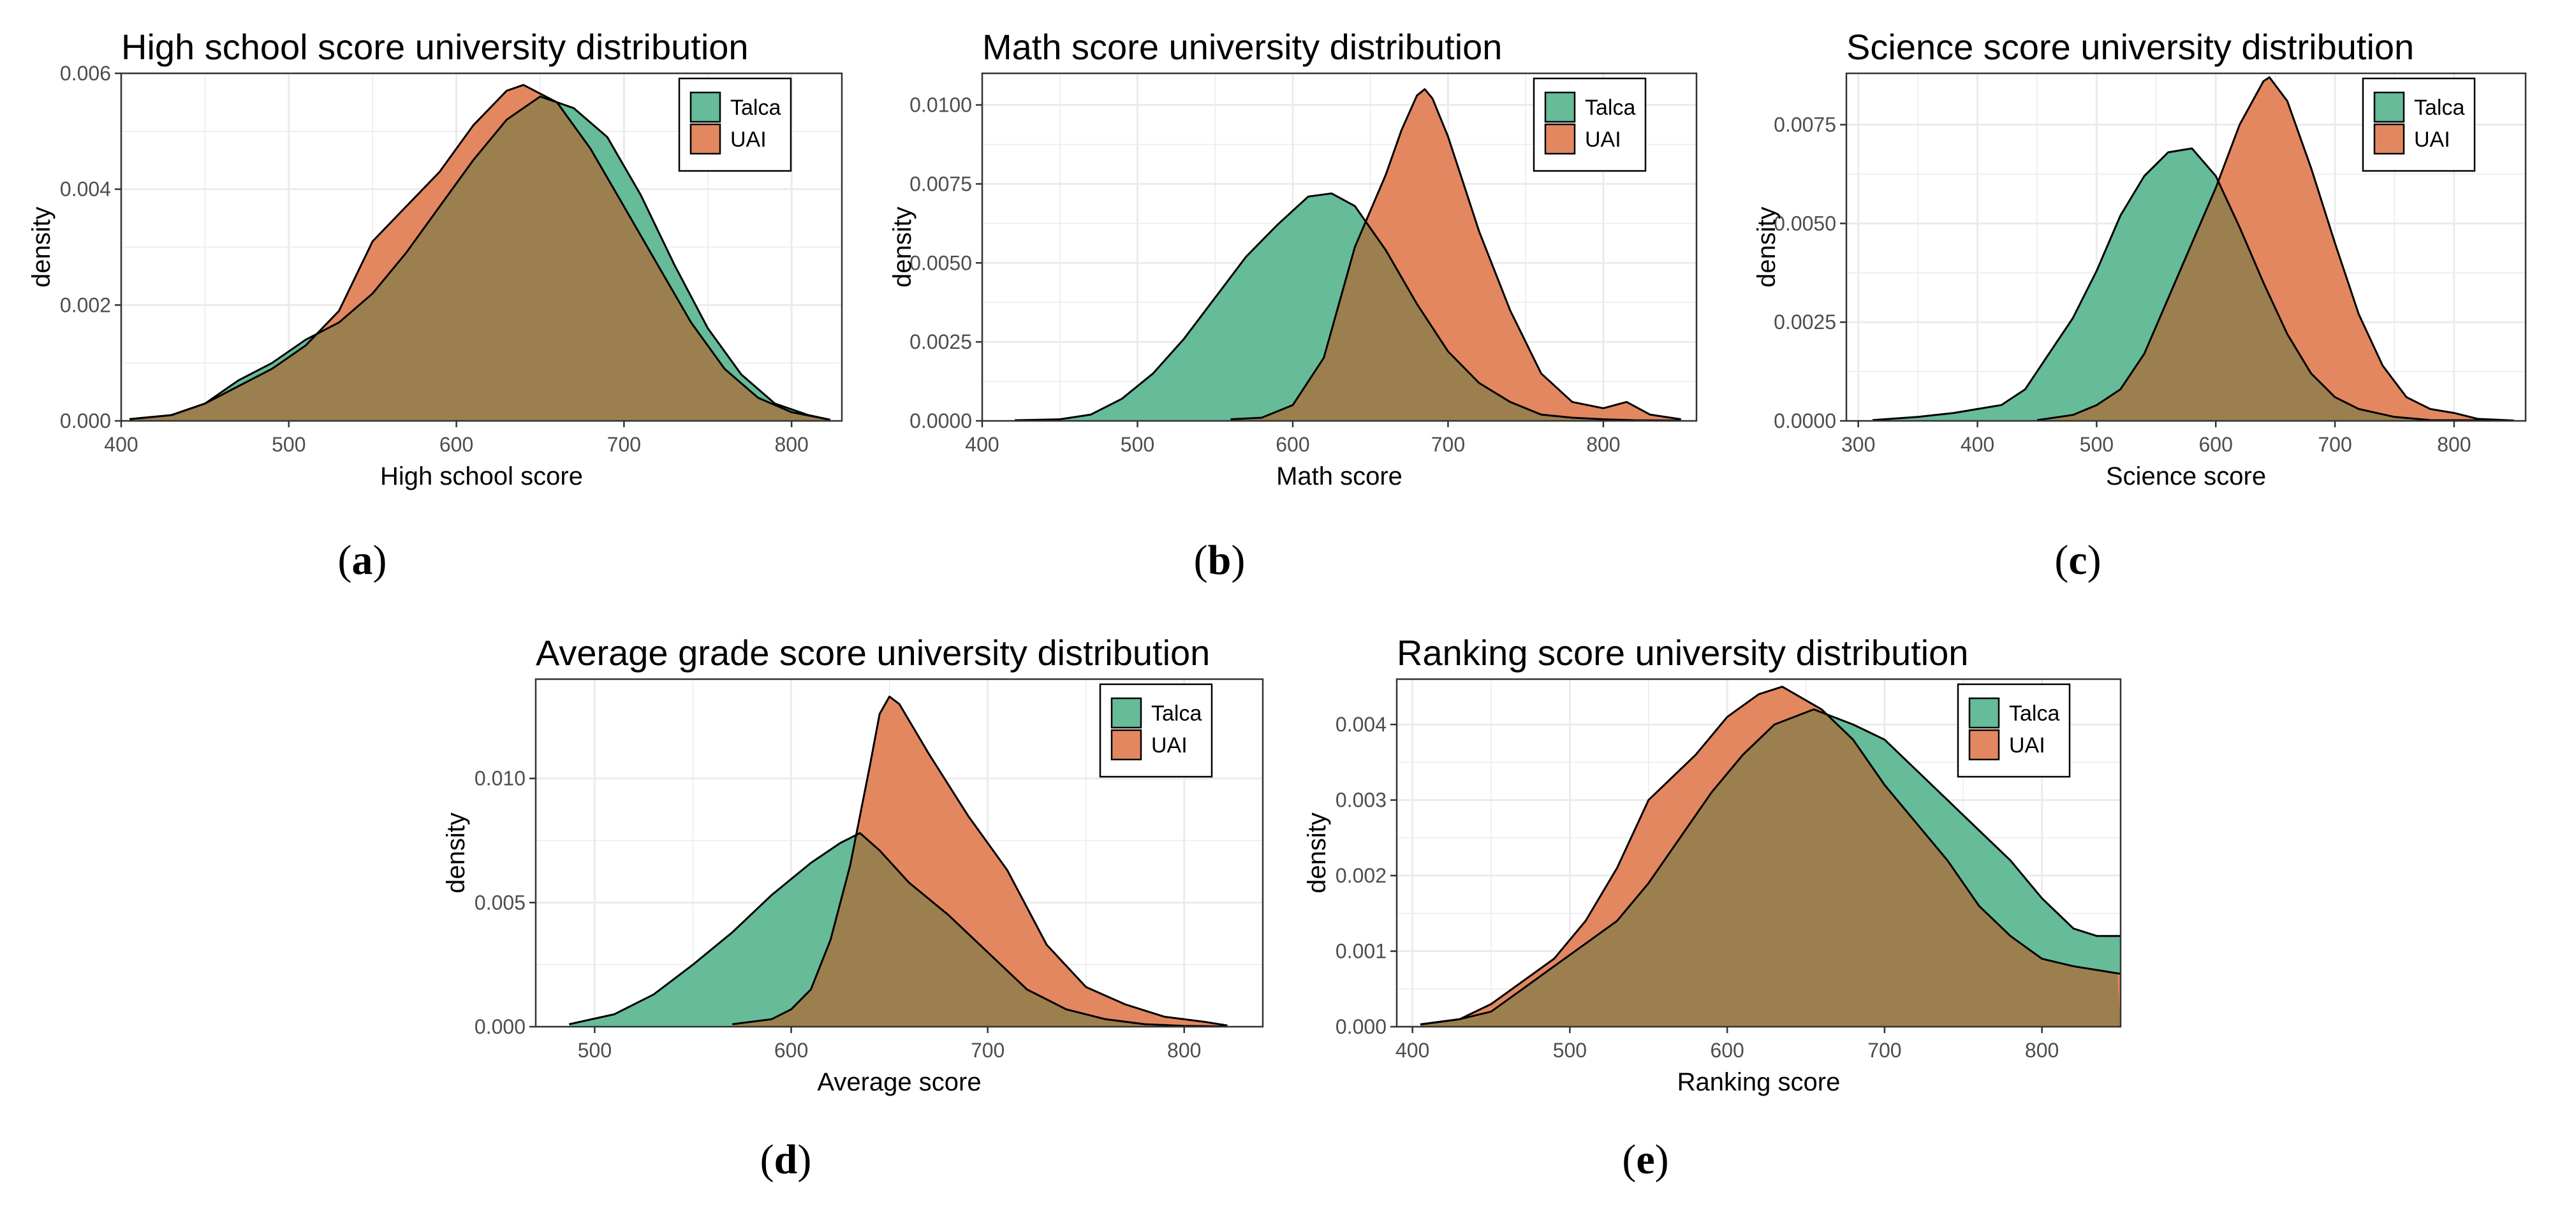 Image resolution: width=2576 pixels, height=1211 pixels. Describe the element at coordinates (786, 1160) in the screenshot. I see `panel-caption: (d)` at that location.